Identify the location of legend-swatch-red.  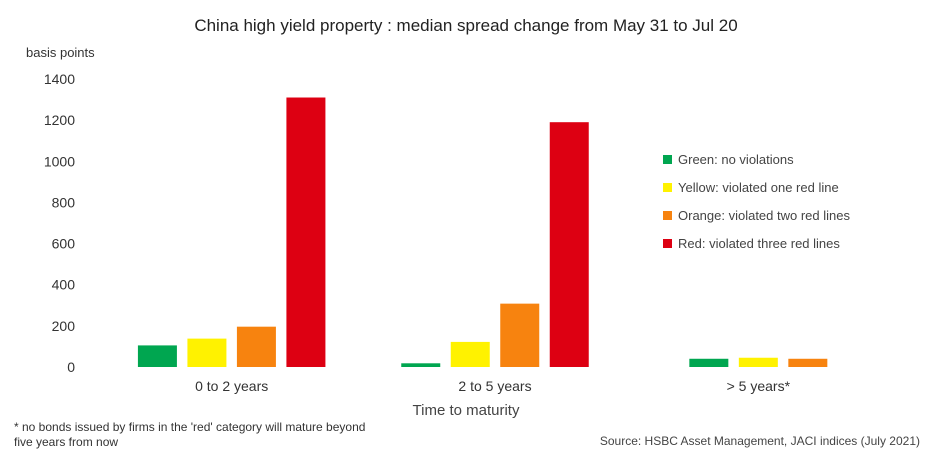
(667, 243).